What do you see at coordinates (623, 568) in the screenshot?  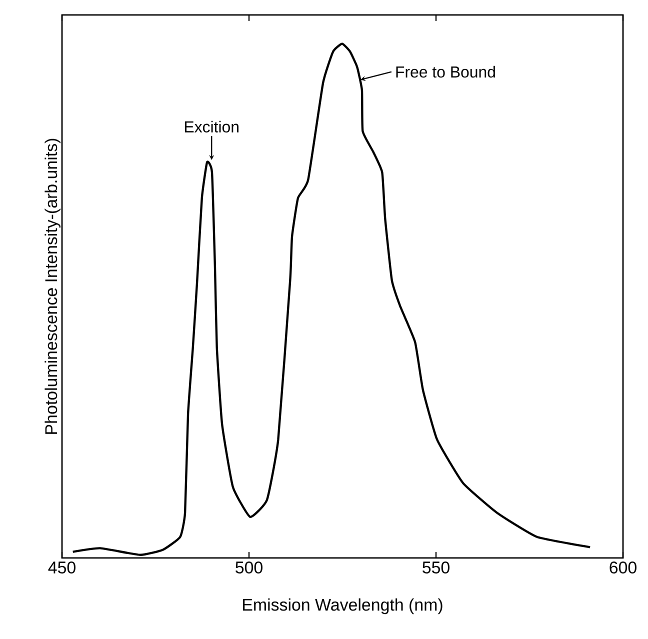 I see `x-tick-label: 600` at bounding box center [623, 568].